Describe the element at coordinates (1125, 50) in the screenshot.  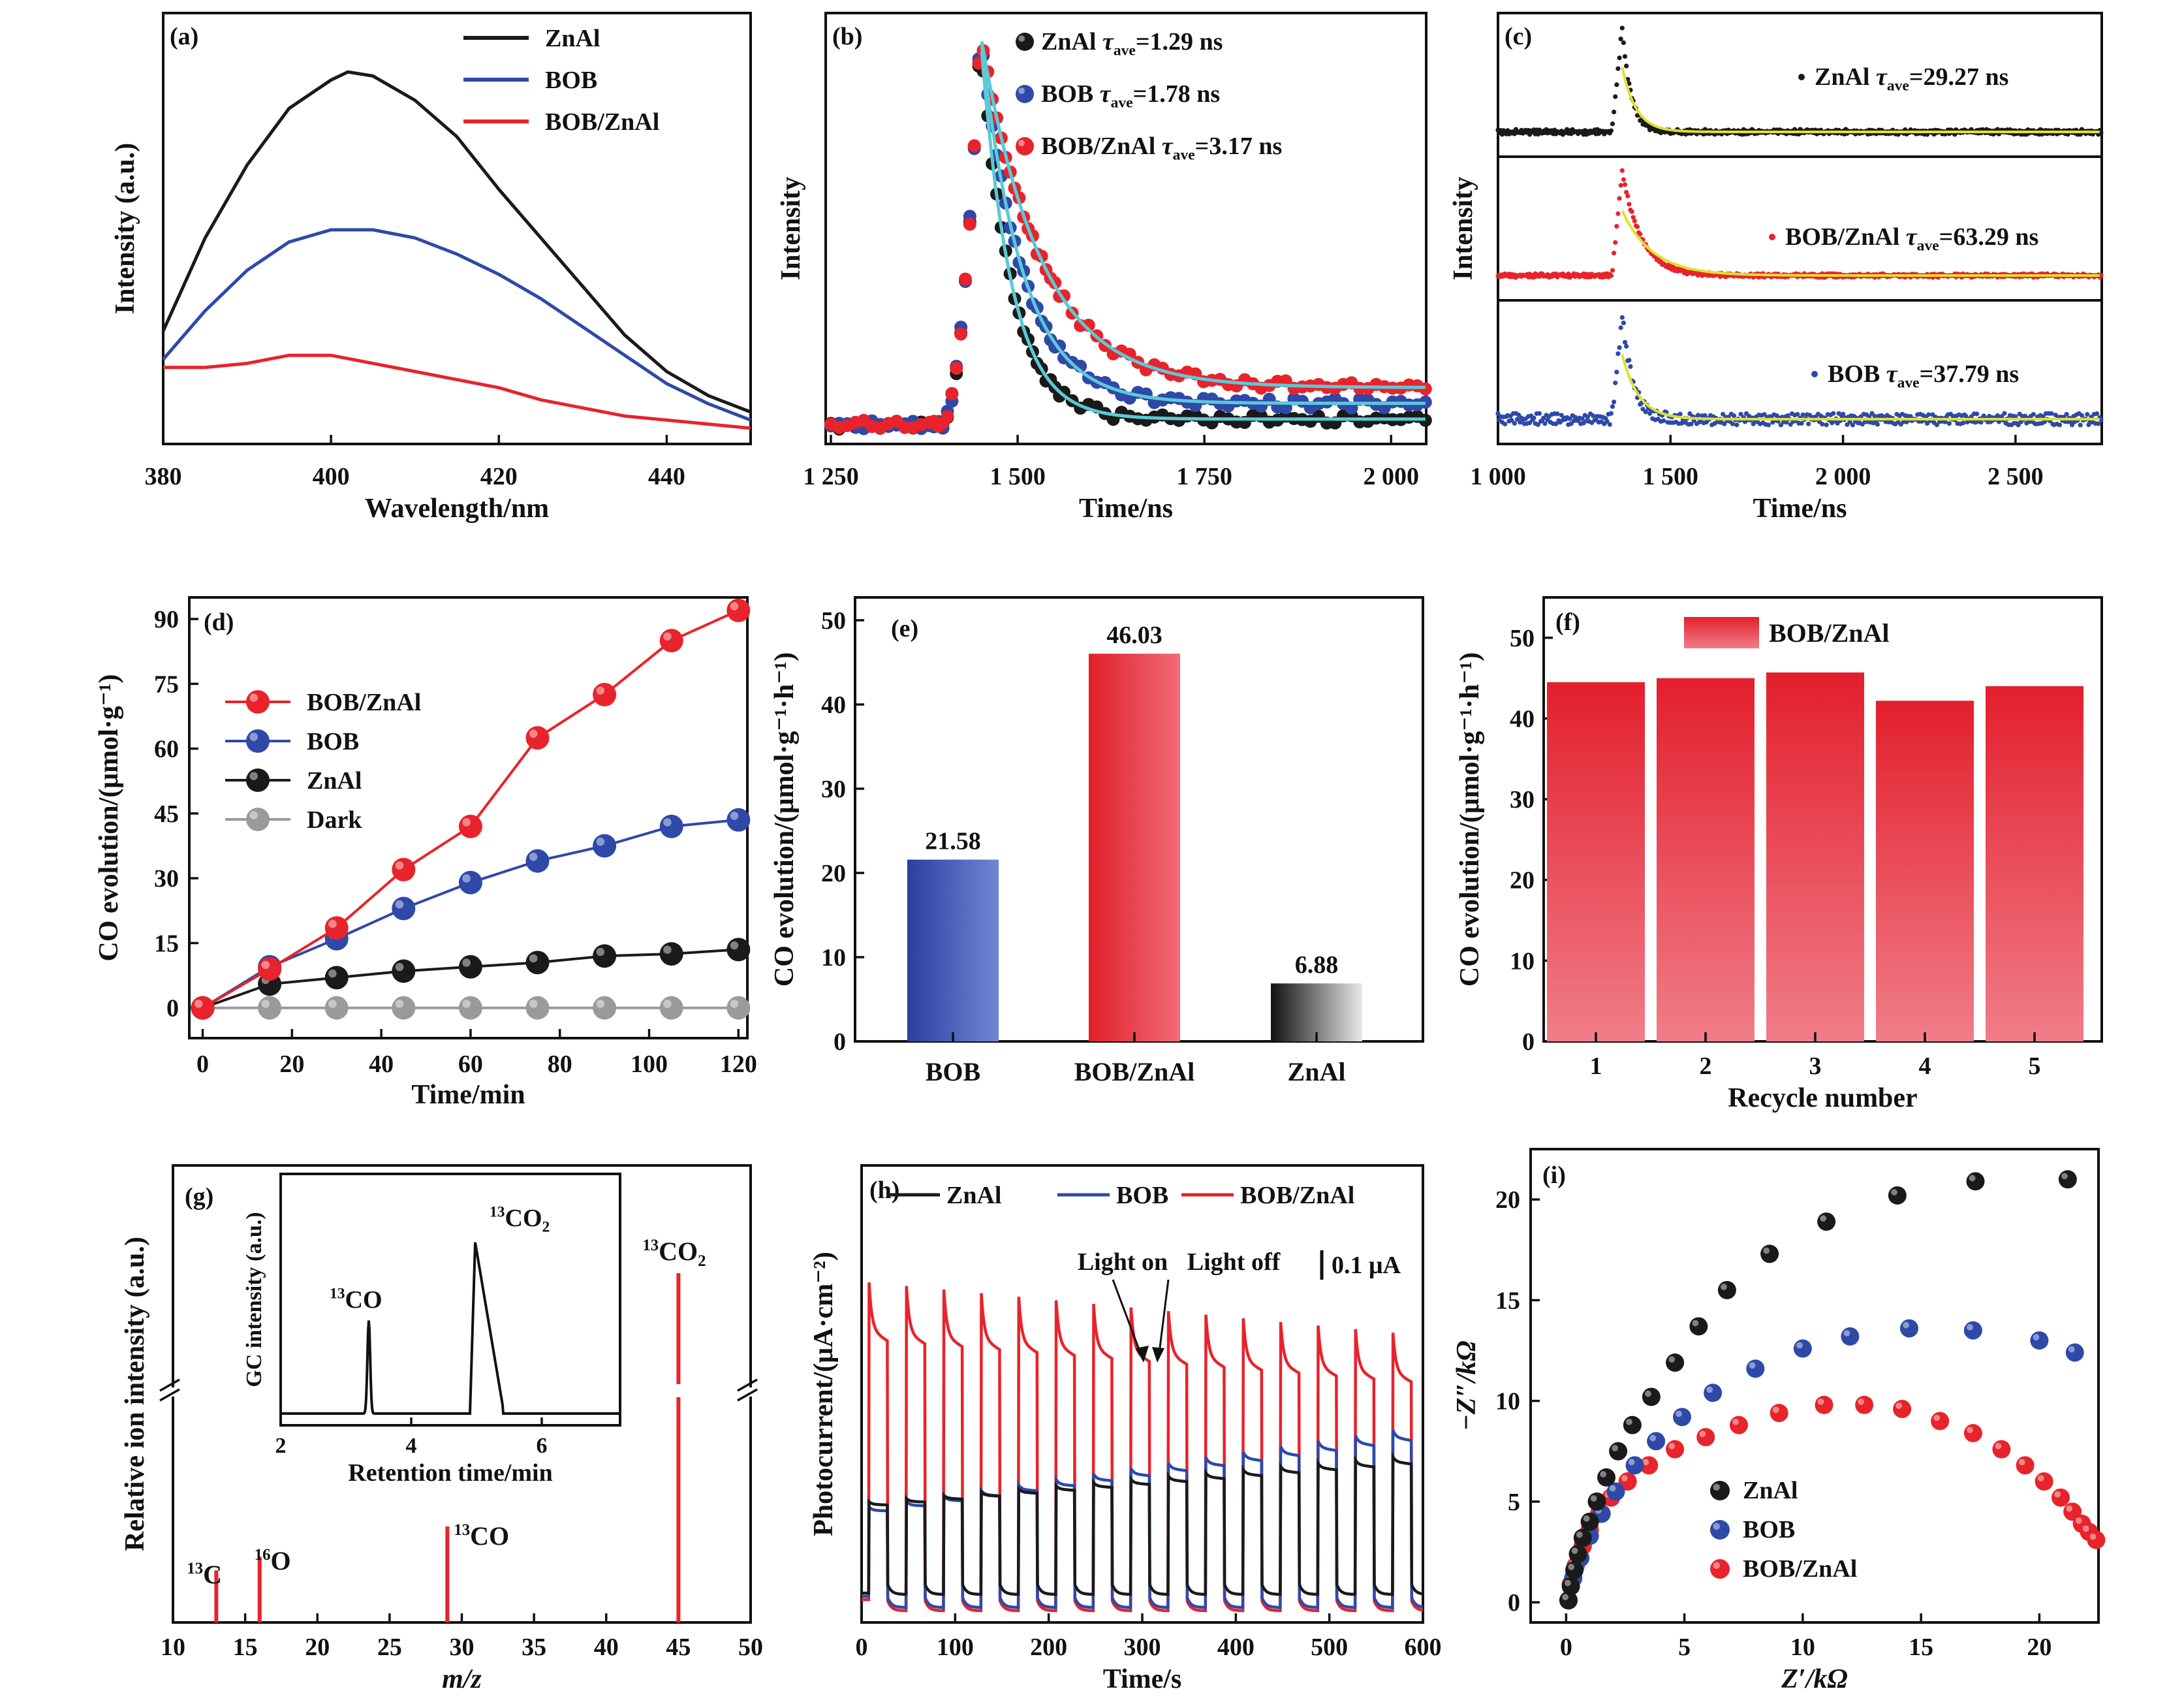
I see `text-run: ave` at that location.